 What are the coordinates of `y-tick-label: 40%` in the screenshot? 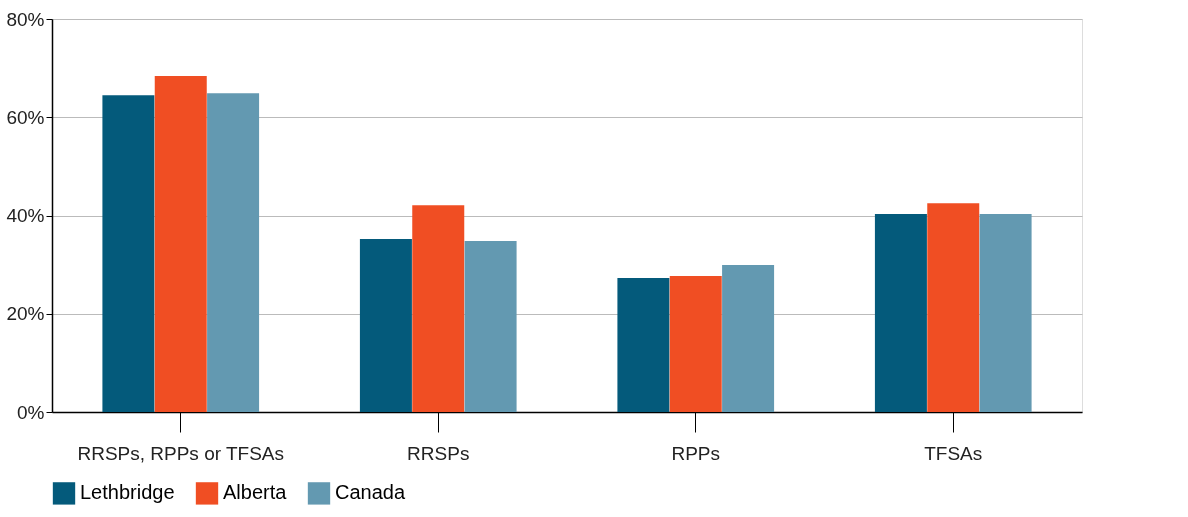 It's located at (25, 215).